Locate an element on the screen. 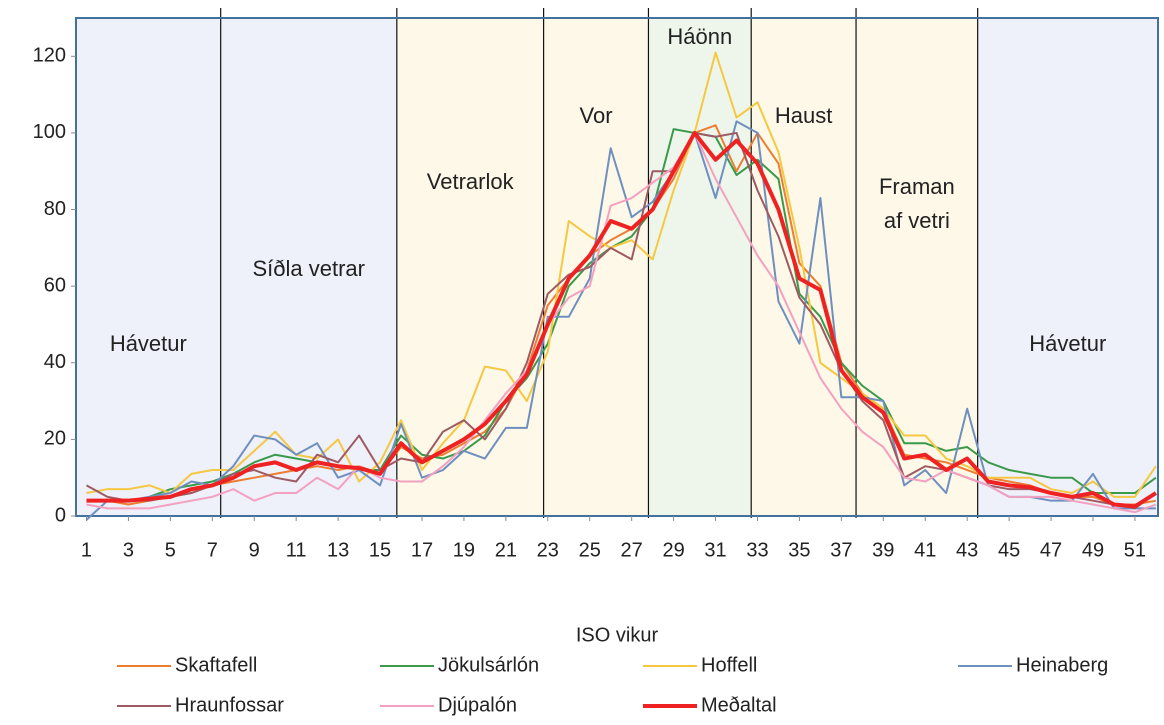  season-label: Síðla vetrar is located at coordinates (309, 268).